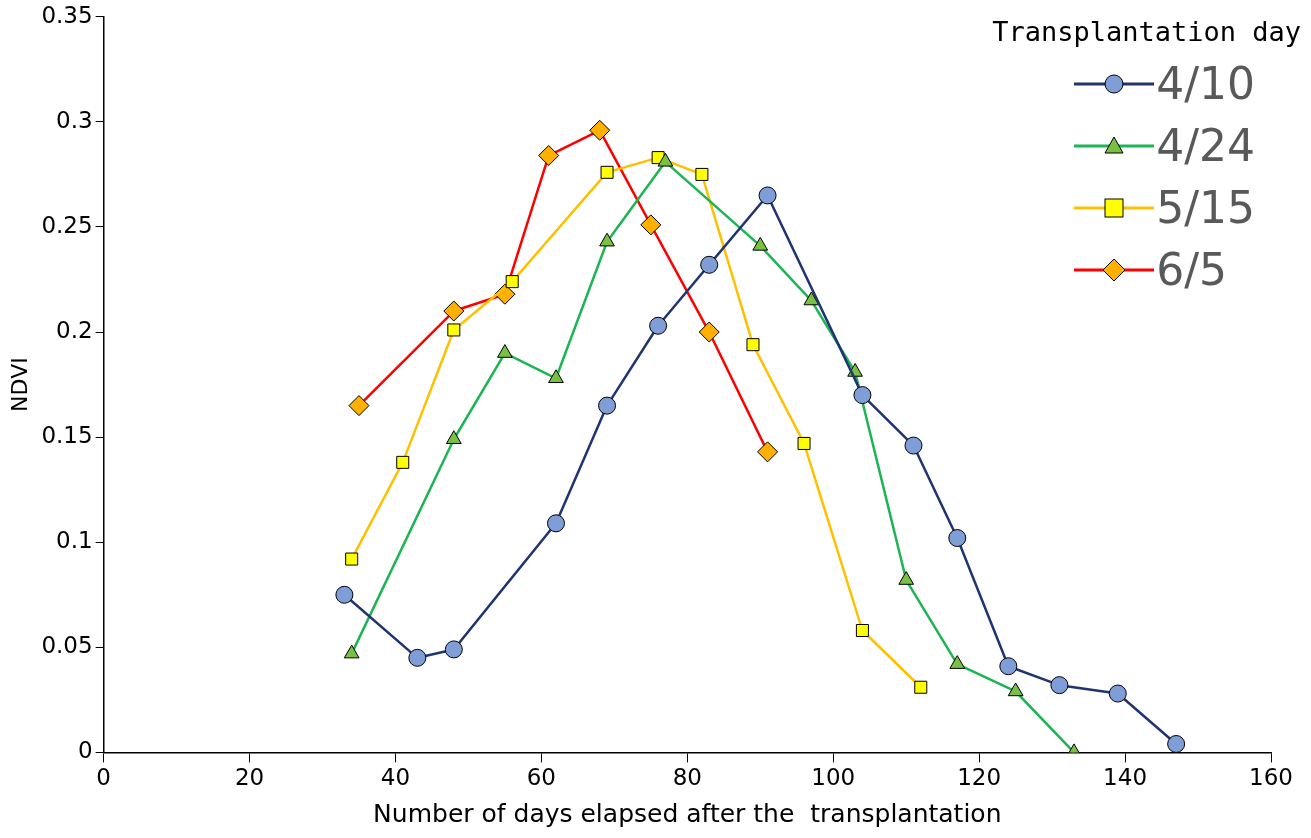 The image size is (1311, 838). Describe the element at coordinates (687, 813) in the screenshot. I see `x-axis-title: Number of days elapsed after the transplantation` at that location.